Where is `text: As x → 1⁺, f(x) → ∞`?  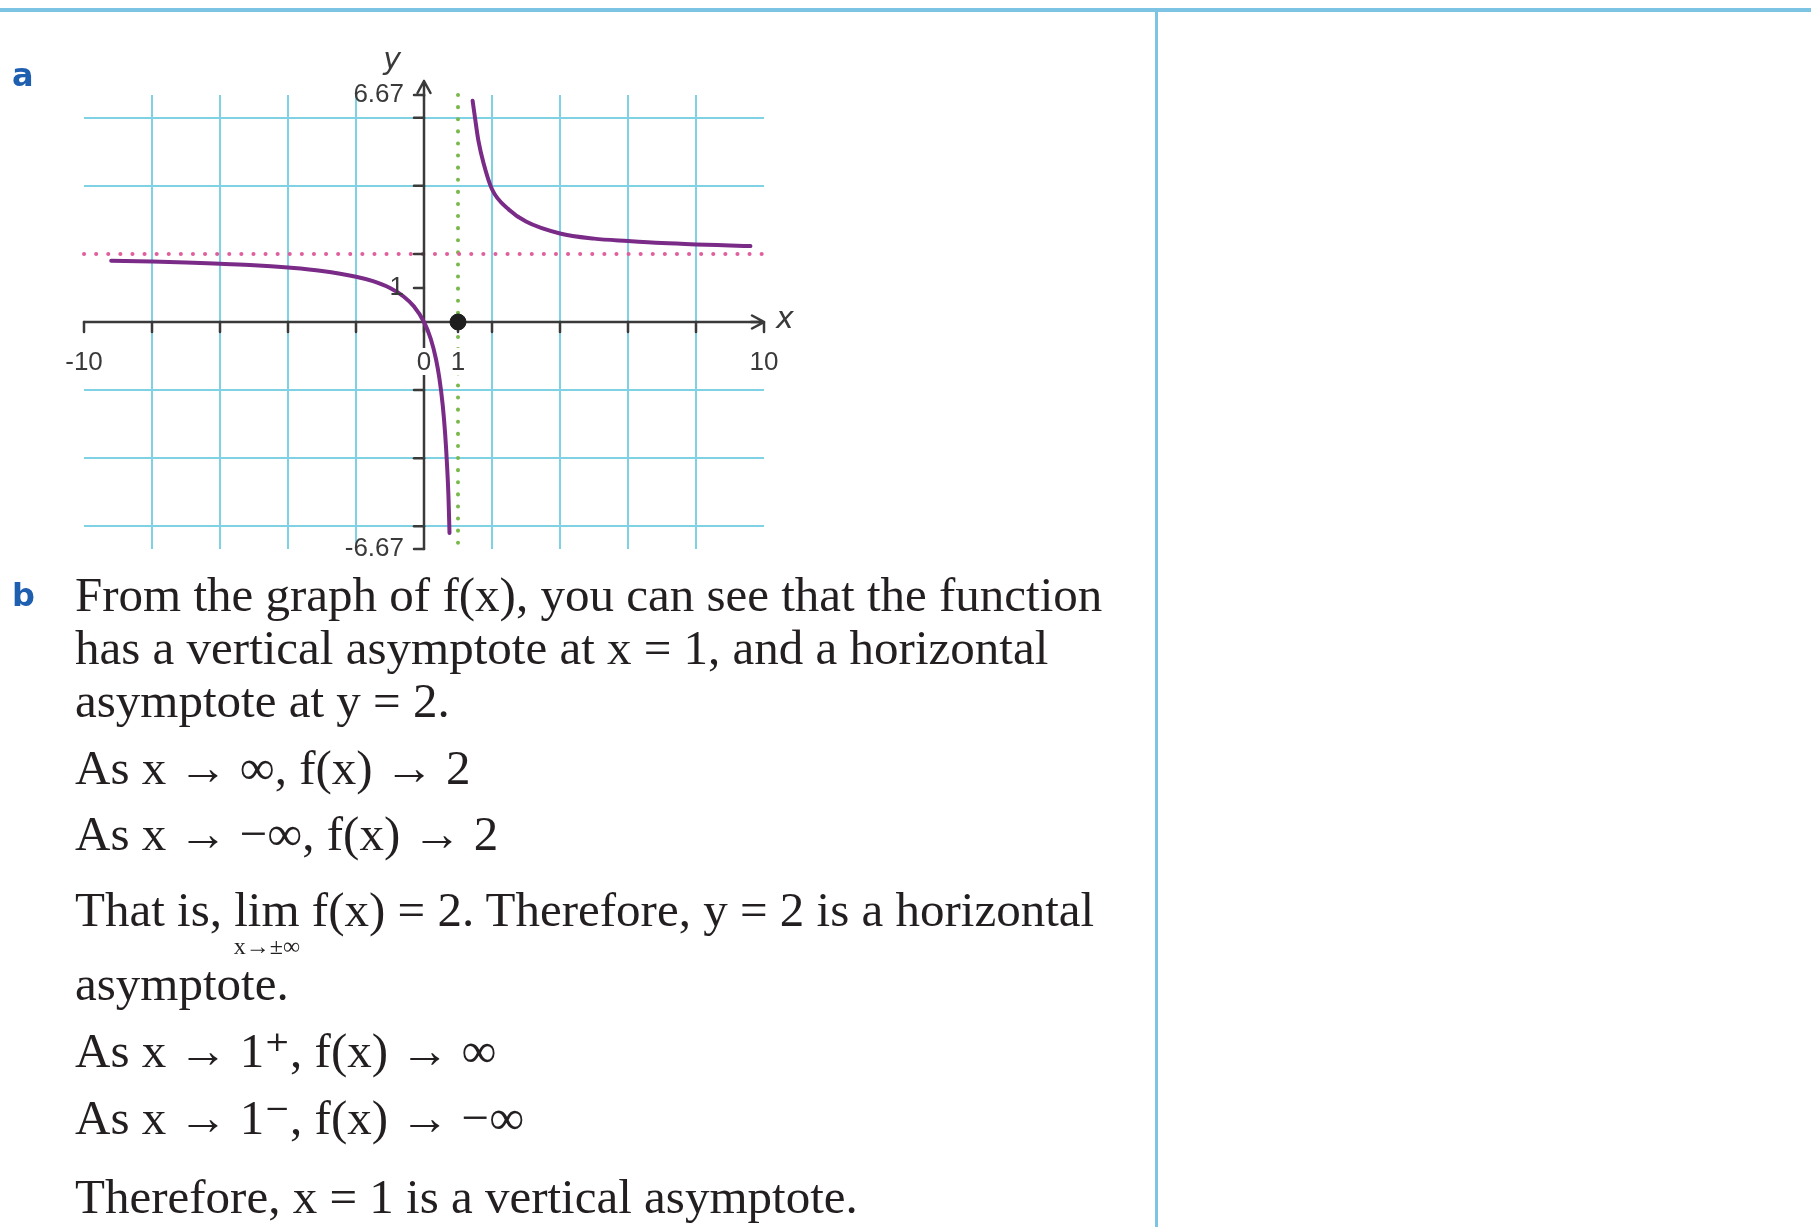 text: As x → 1⁺, f(x) → ∞ is located at coordinates (286, 1050).